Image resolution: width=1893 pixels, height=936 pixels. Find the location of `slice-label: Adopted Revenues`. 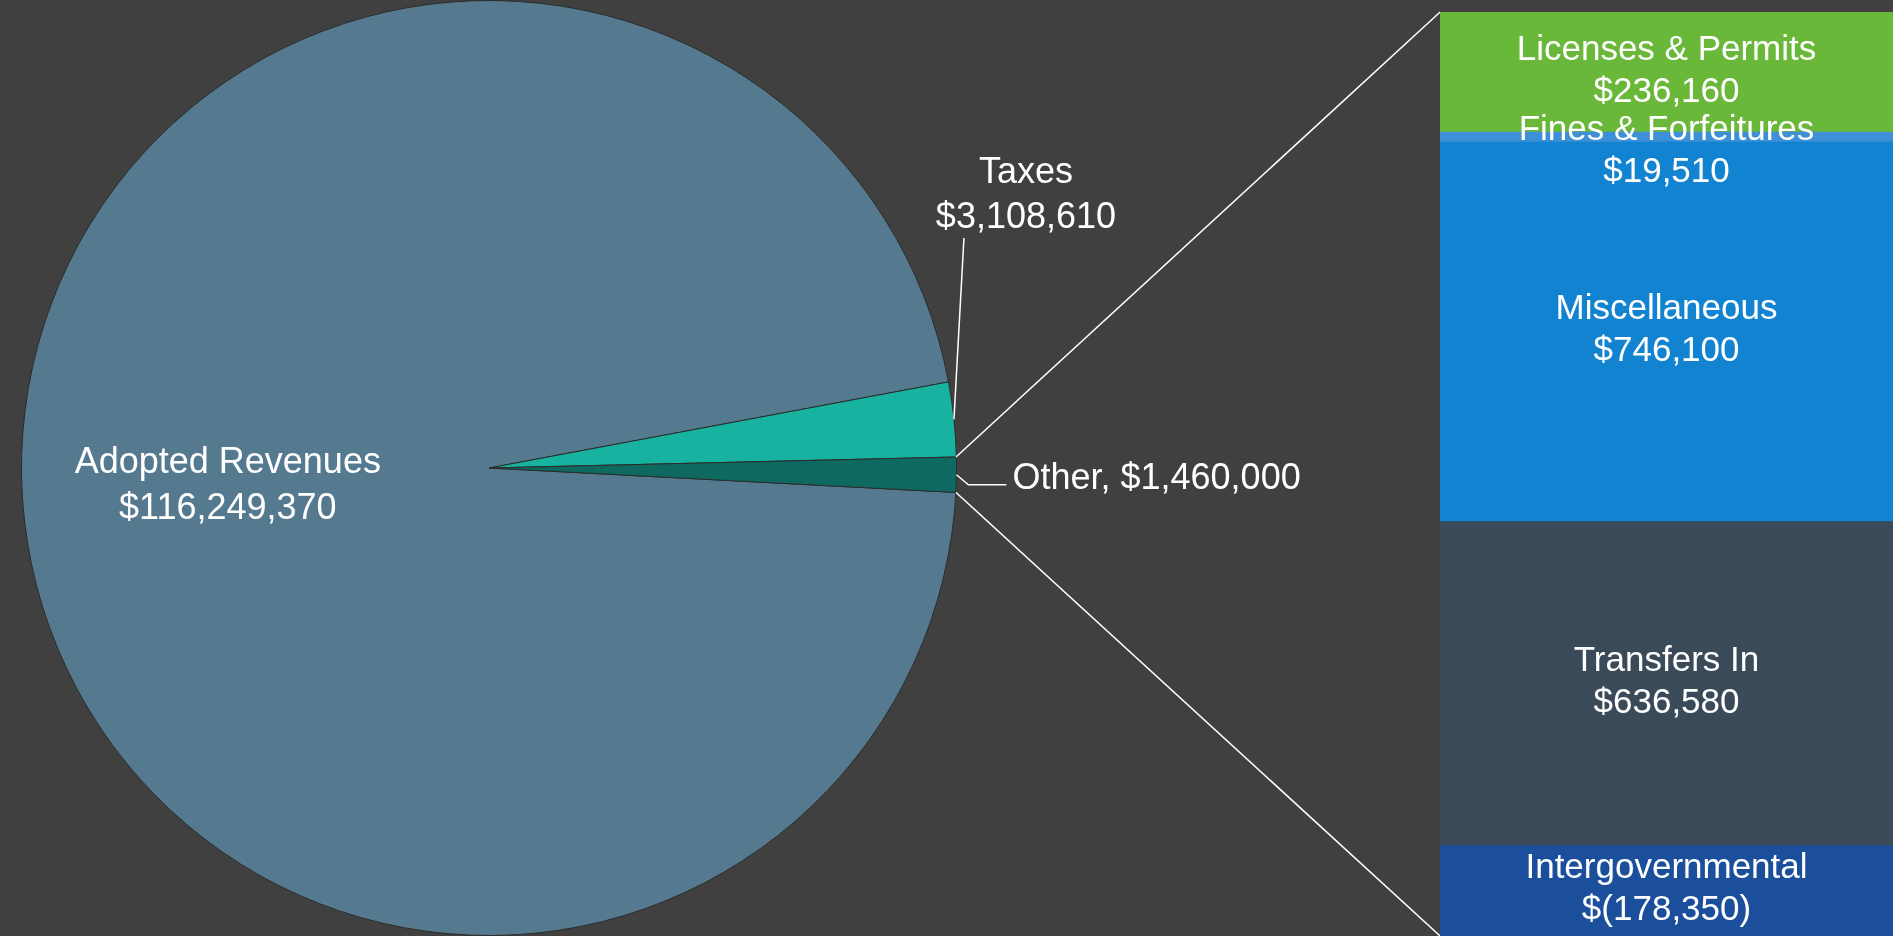

slice-label: Adopted Revenues is located at coordinates (227, 461).